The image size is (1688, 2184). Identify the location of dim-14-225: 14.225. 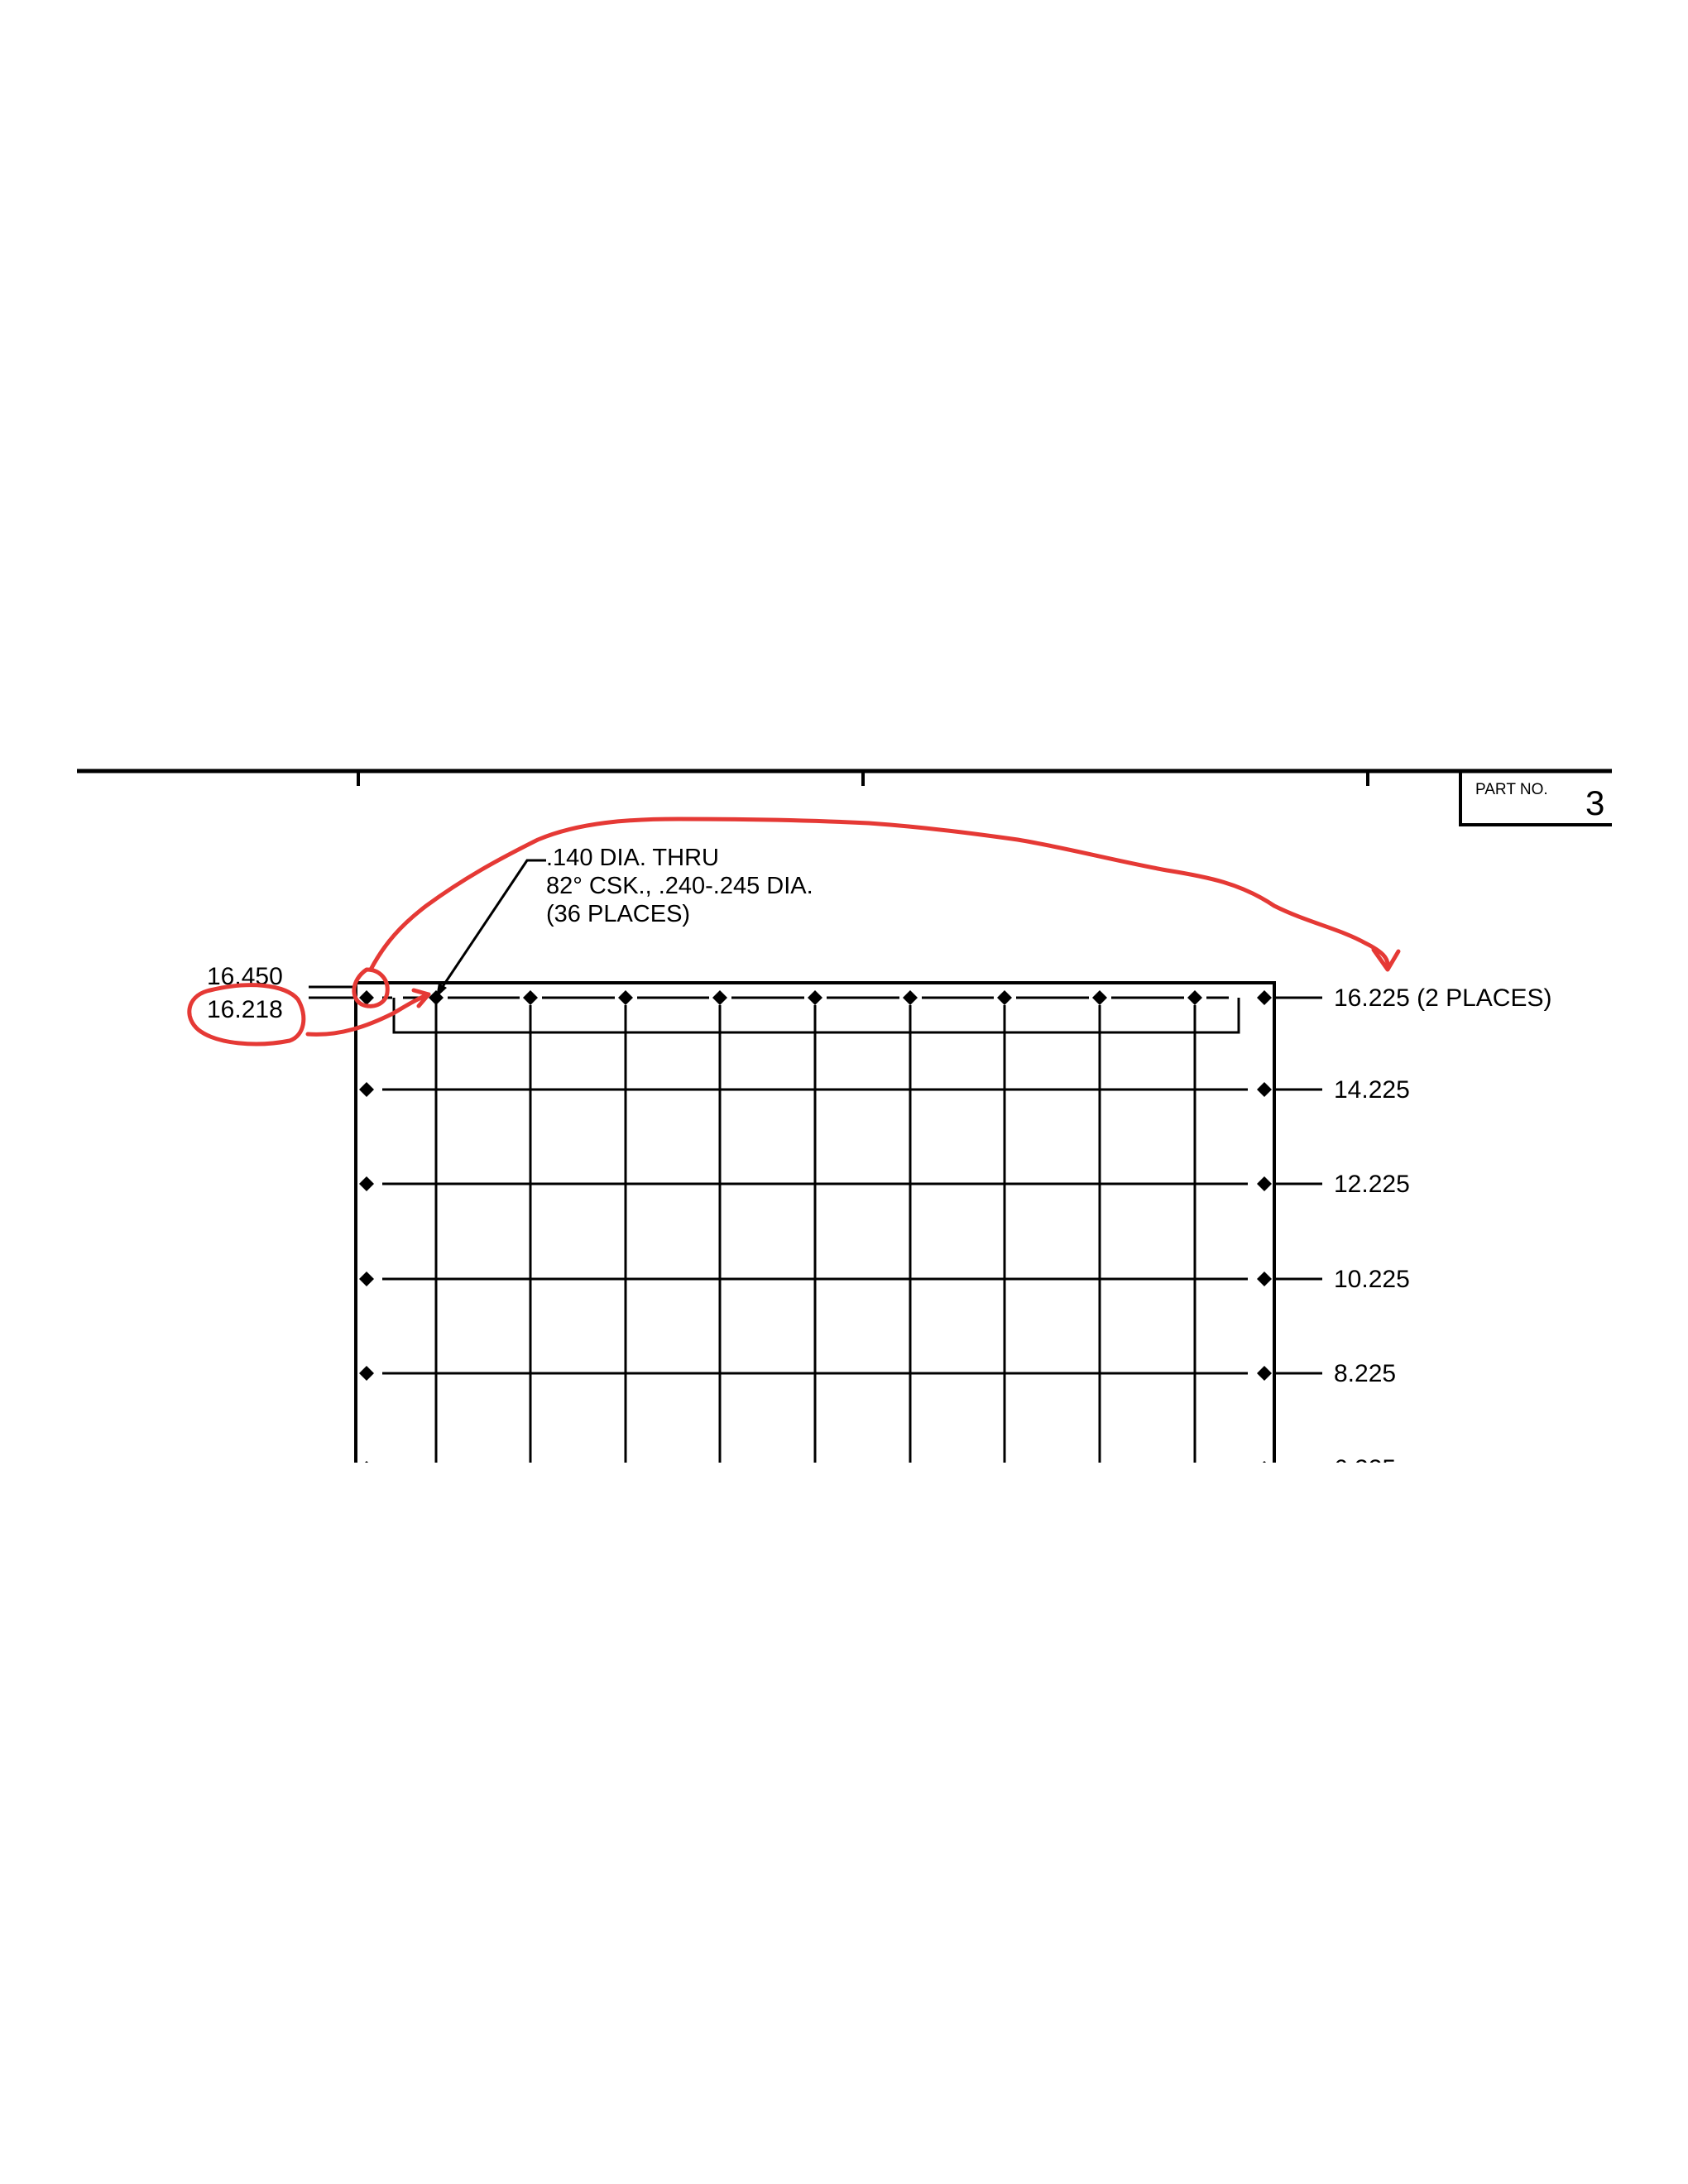
(1372, 1090).